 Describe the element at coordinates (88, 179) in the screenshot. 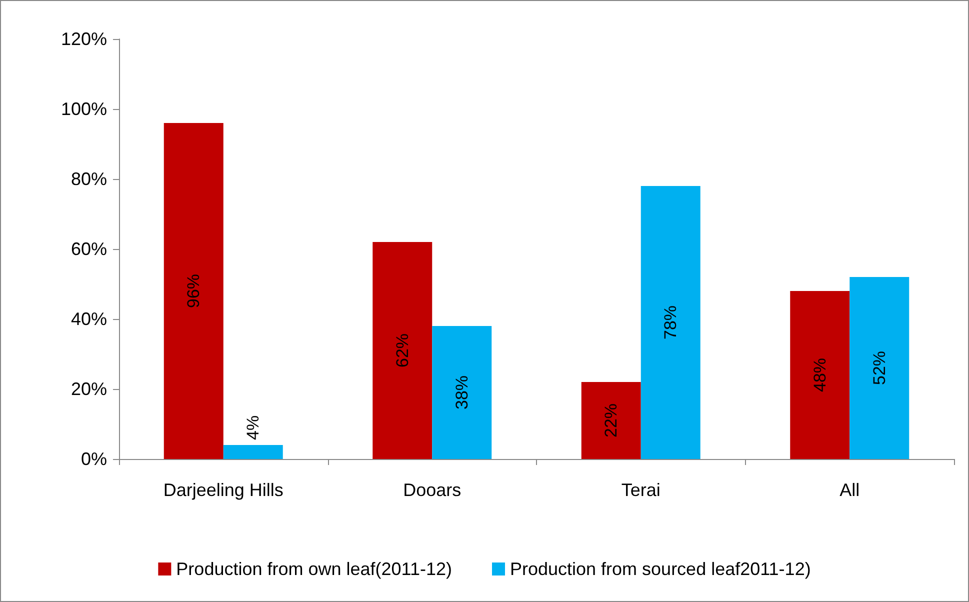

I see `y-tick-label: 80%` at that location.